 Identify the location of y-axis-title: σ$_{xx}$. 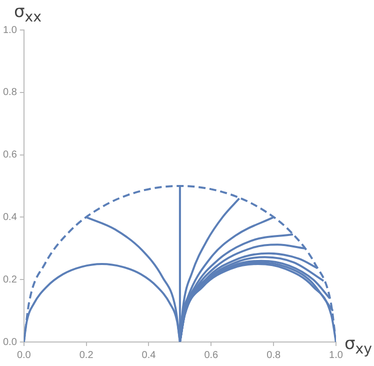
(28, 14).